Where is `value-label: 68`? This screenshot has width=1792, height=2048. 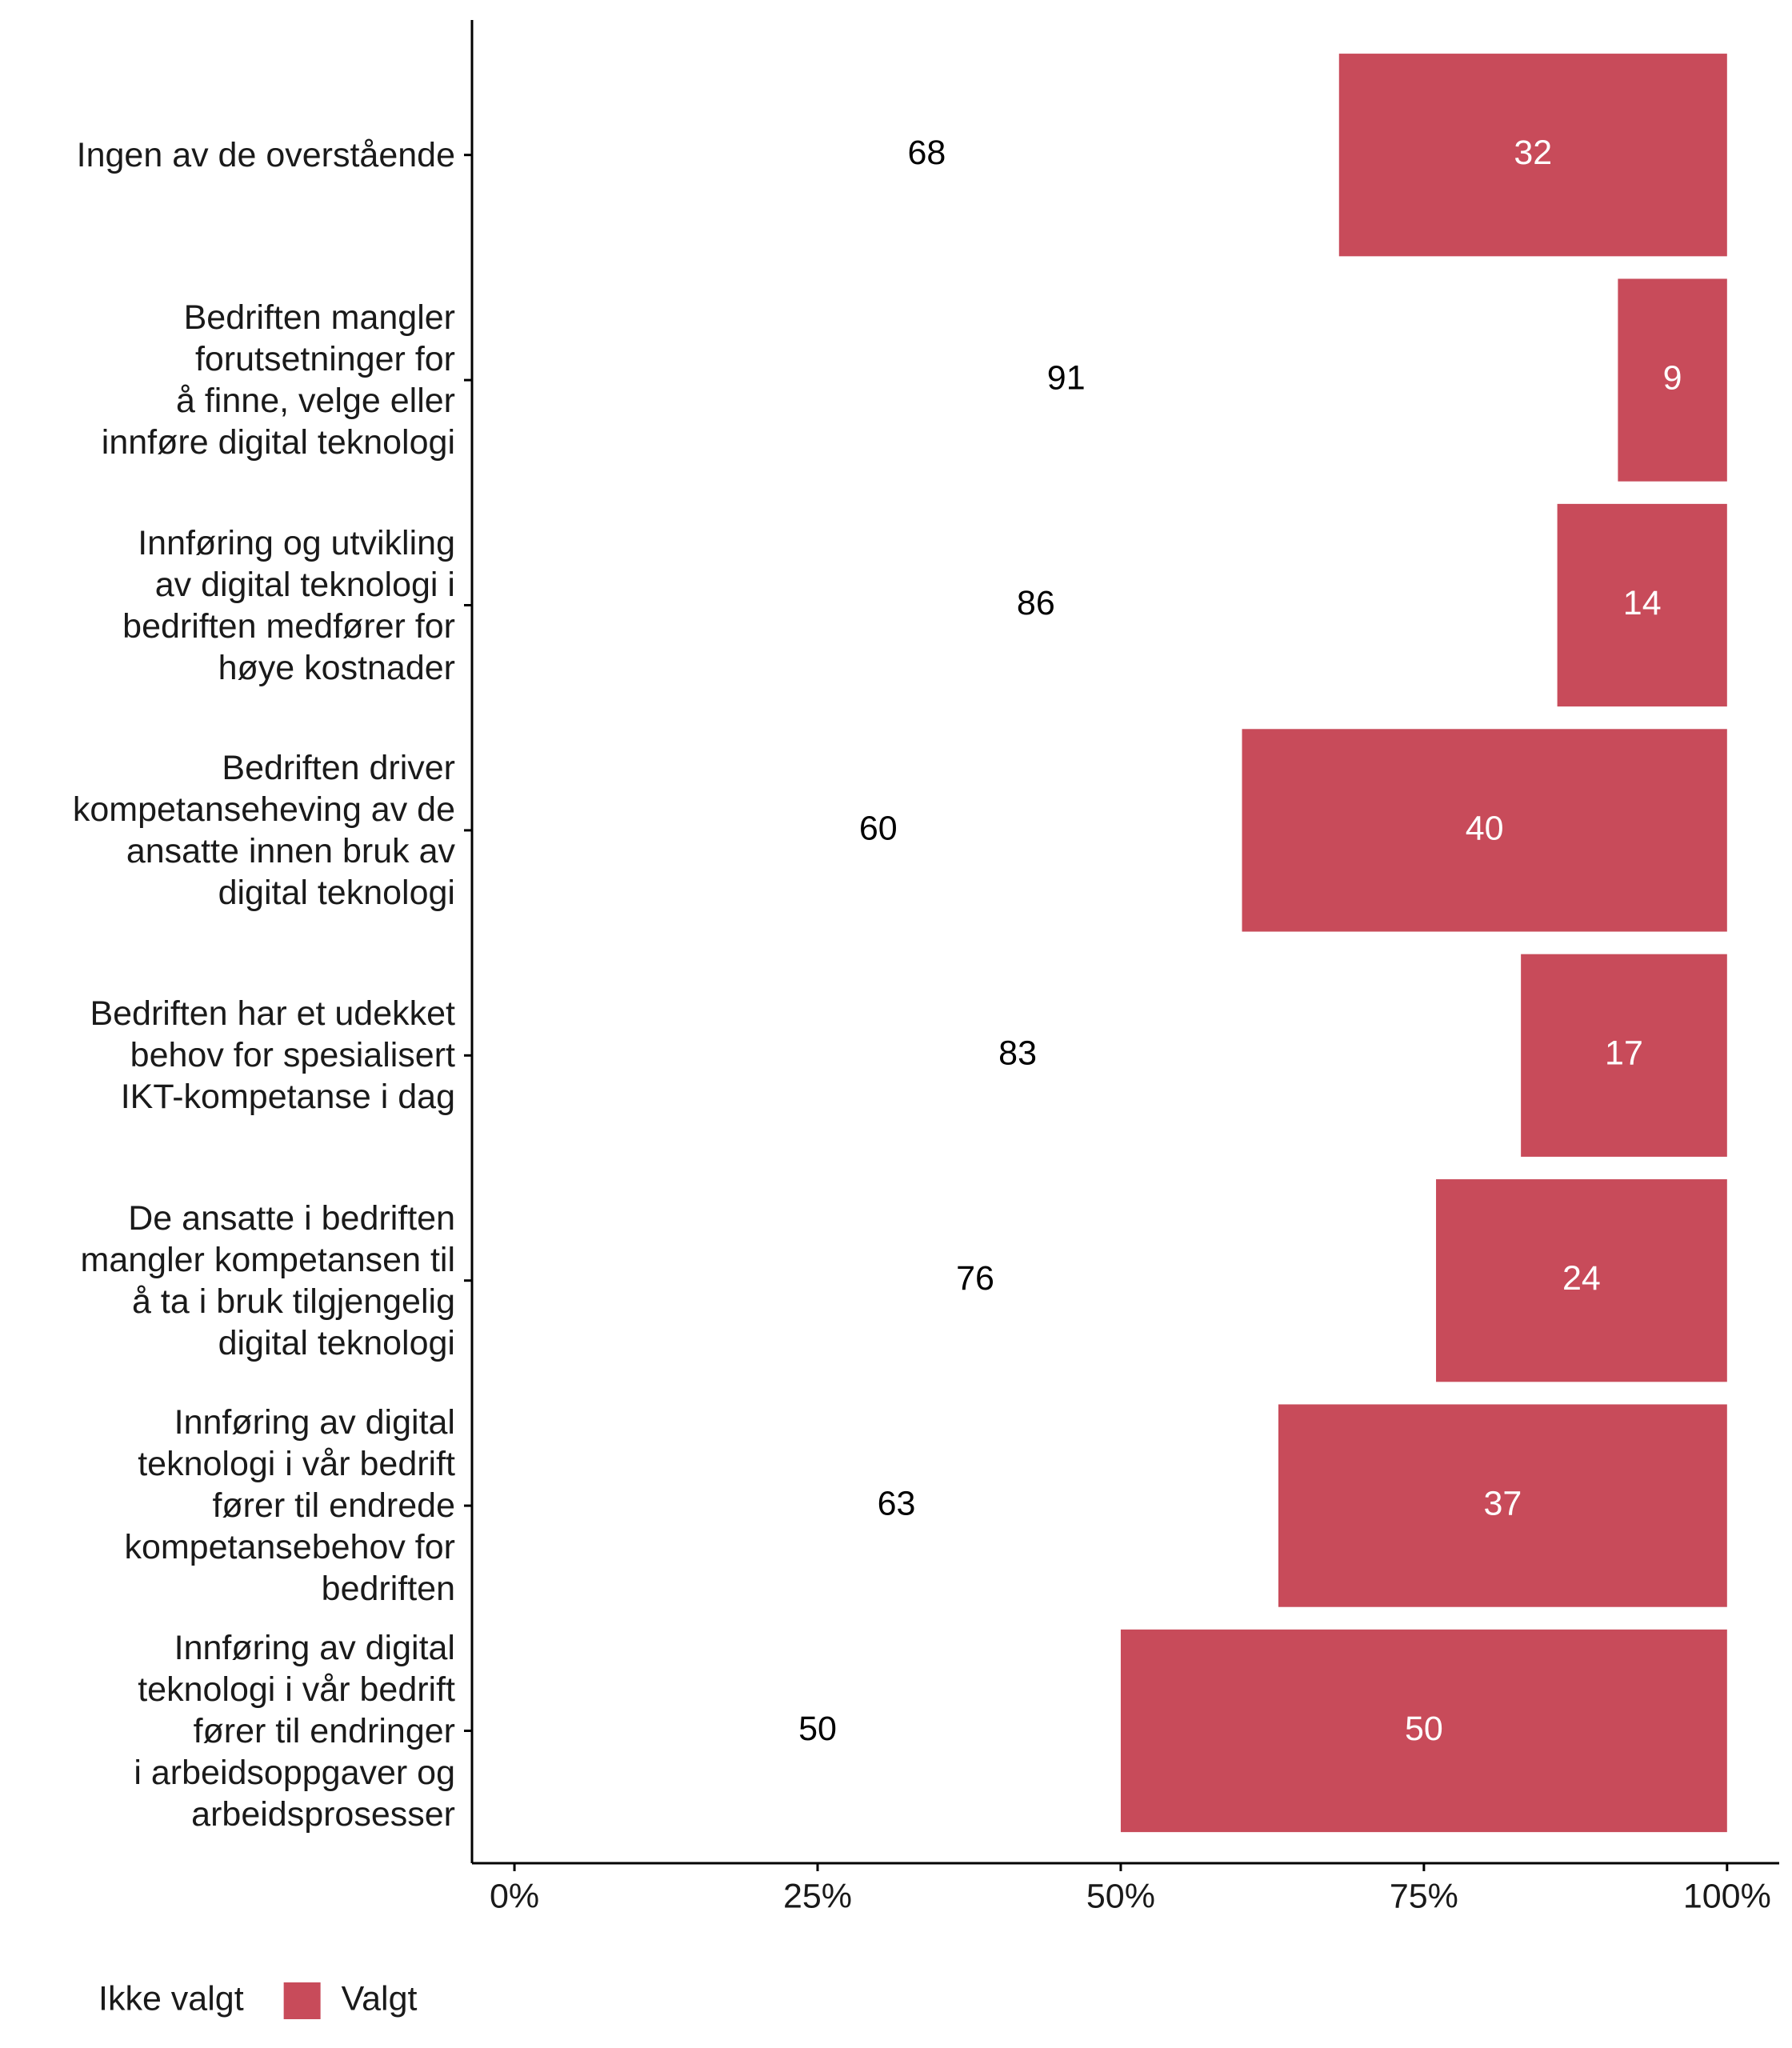 value-label: 68 is located at coordinates (926, 153).